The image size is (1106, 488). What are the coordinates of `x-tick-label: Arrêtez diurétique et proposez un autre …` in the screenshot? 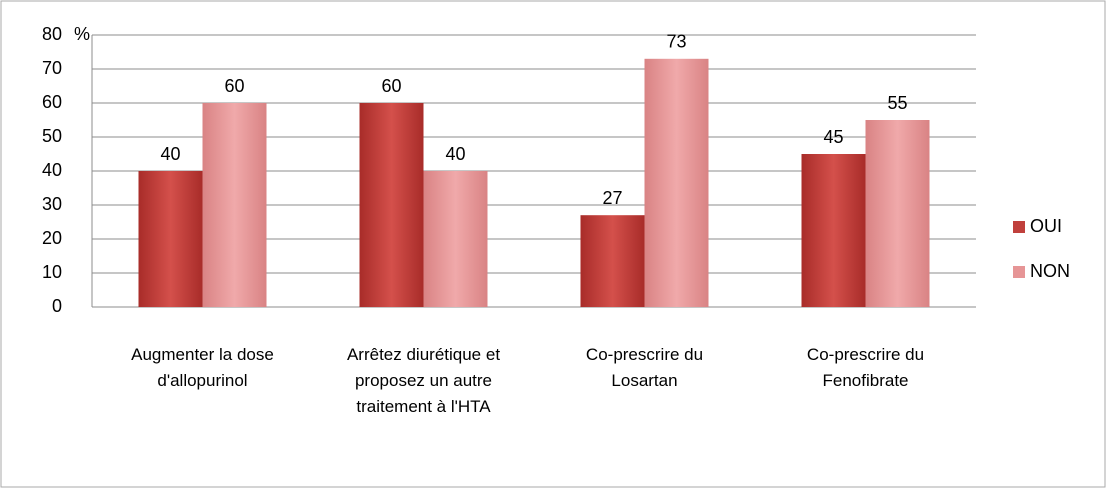 It's located at (423, 380).